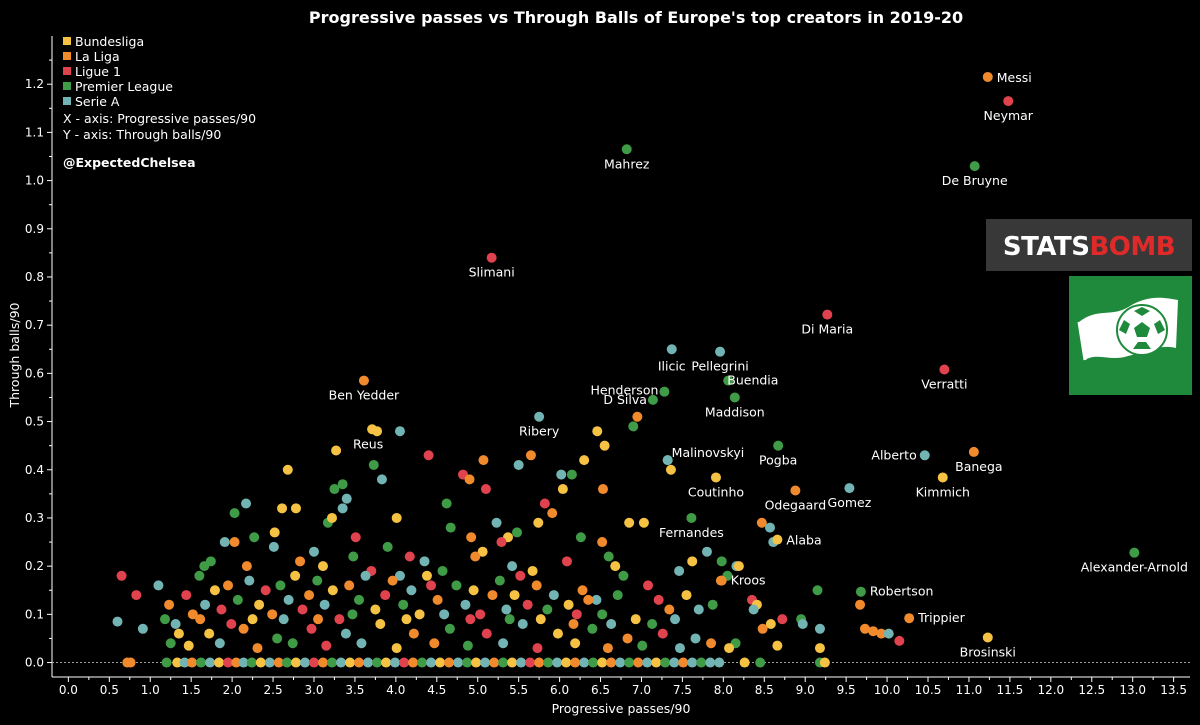 The image size is (1200, 725). I want to click on y-tick-label: 0.0, so click(34, 663).